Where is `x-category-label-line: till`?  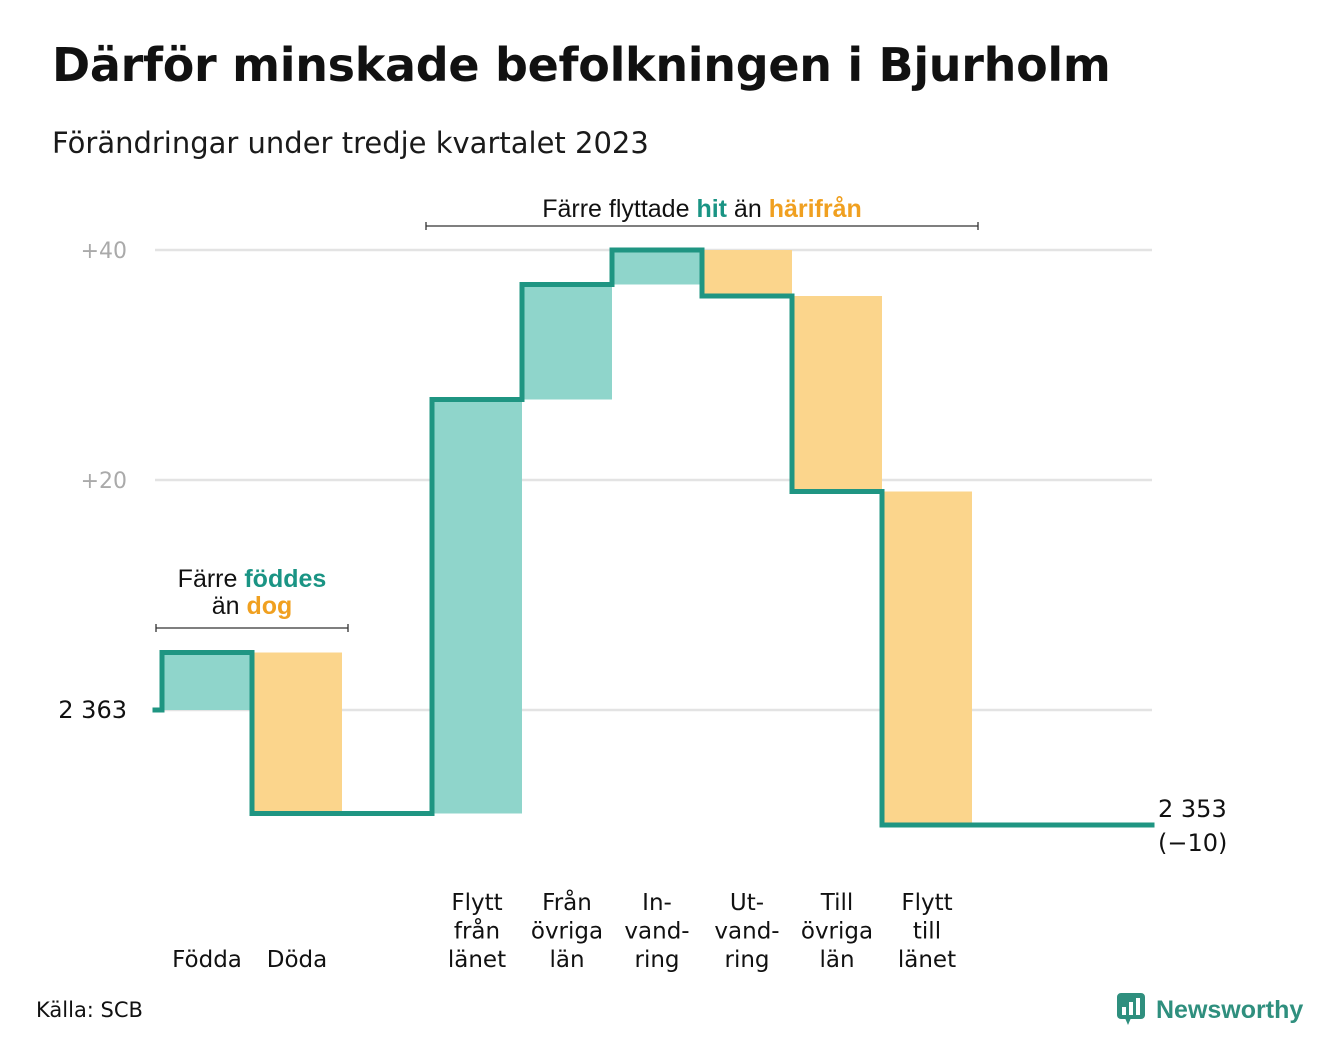
x-category-label-line: till is located at coordinates (927, 932).